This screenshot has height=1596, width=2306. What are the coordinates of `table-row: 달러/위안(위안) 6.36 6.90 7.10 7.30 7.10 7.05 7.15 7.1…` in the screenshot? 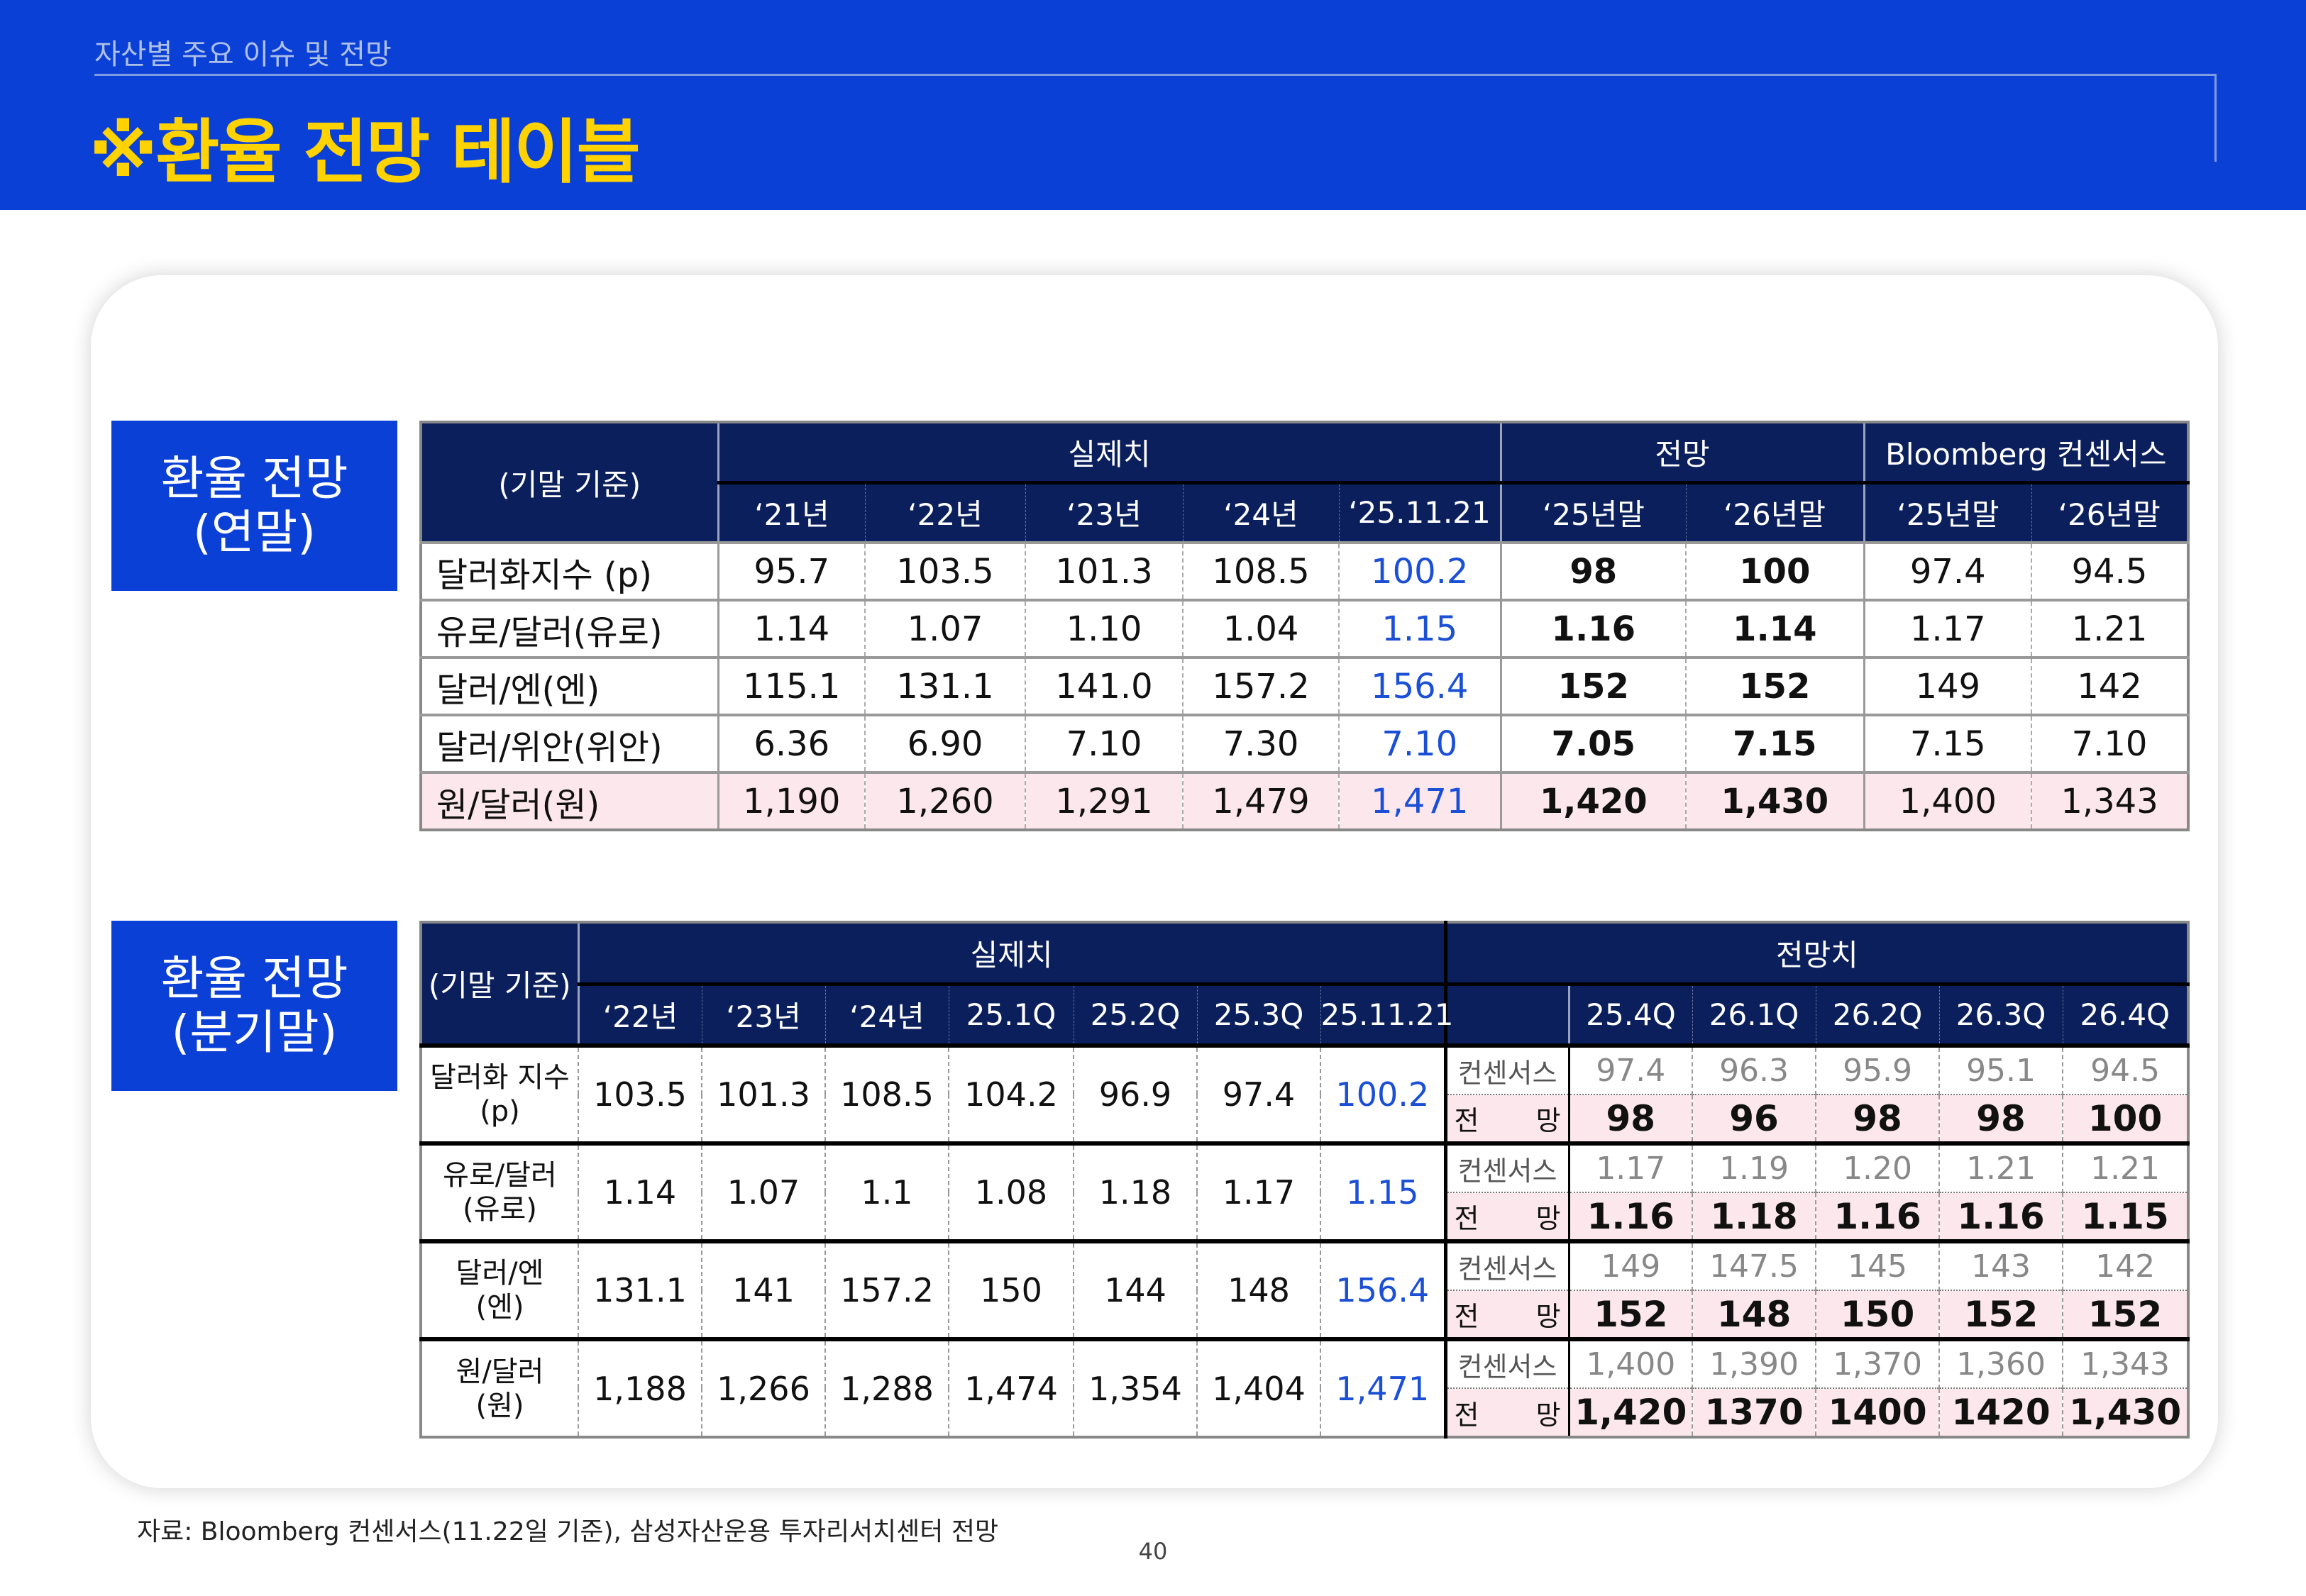 It's located at (1305, 743).